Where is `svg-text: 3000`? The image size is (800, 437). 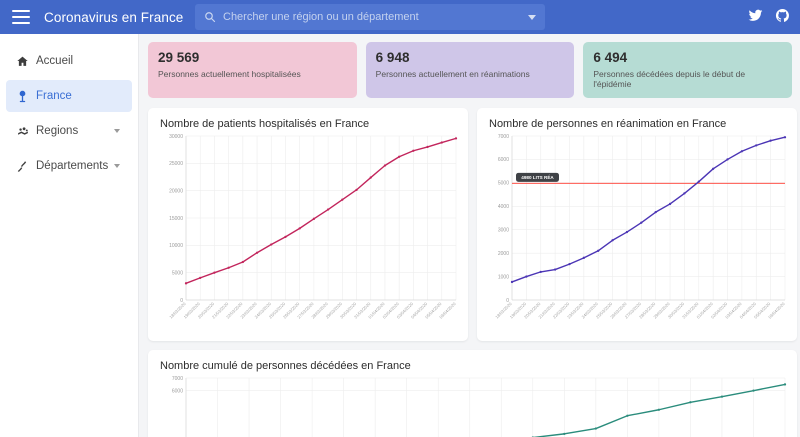
svg-text: 3000 is located at coordinates (503, 231).